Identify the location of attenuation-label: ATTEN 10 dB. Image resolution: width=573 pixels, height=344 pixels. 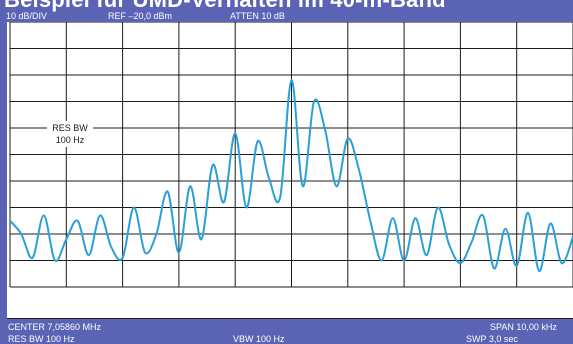
(257, 16).